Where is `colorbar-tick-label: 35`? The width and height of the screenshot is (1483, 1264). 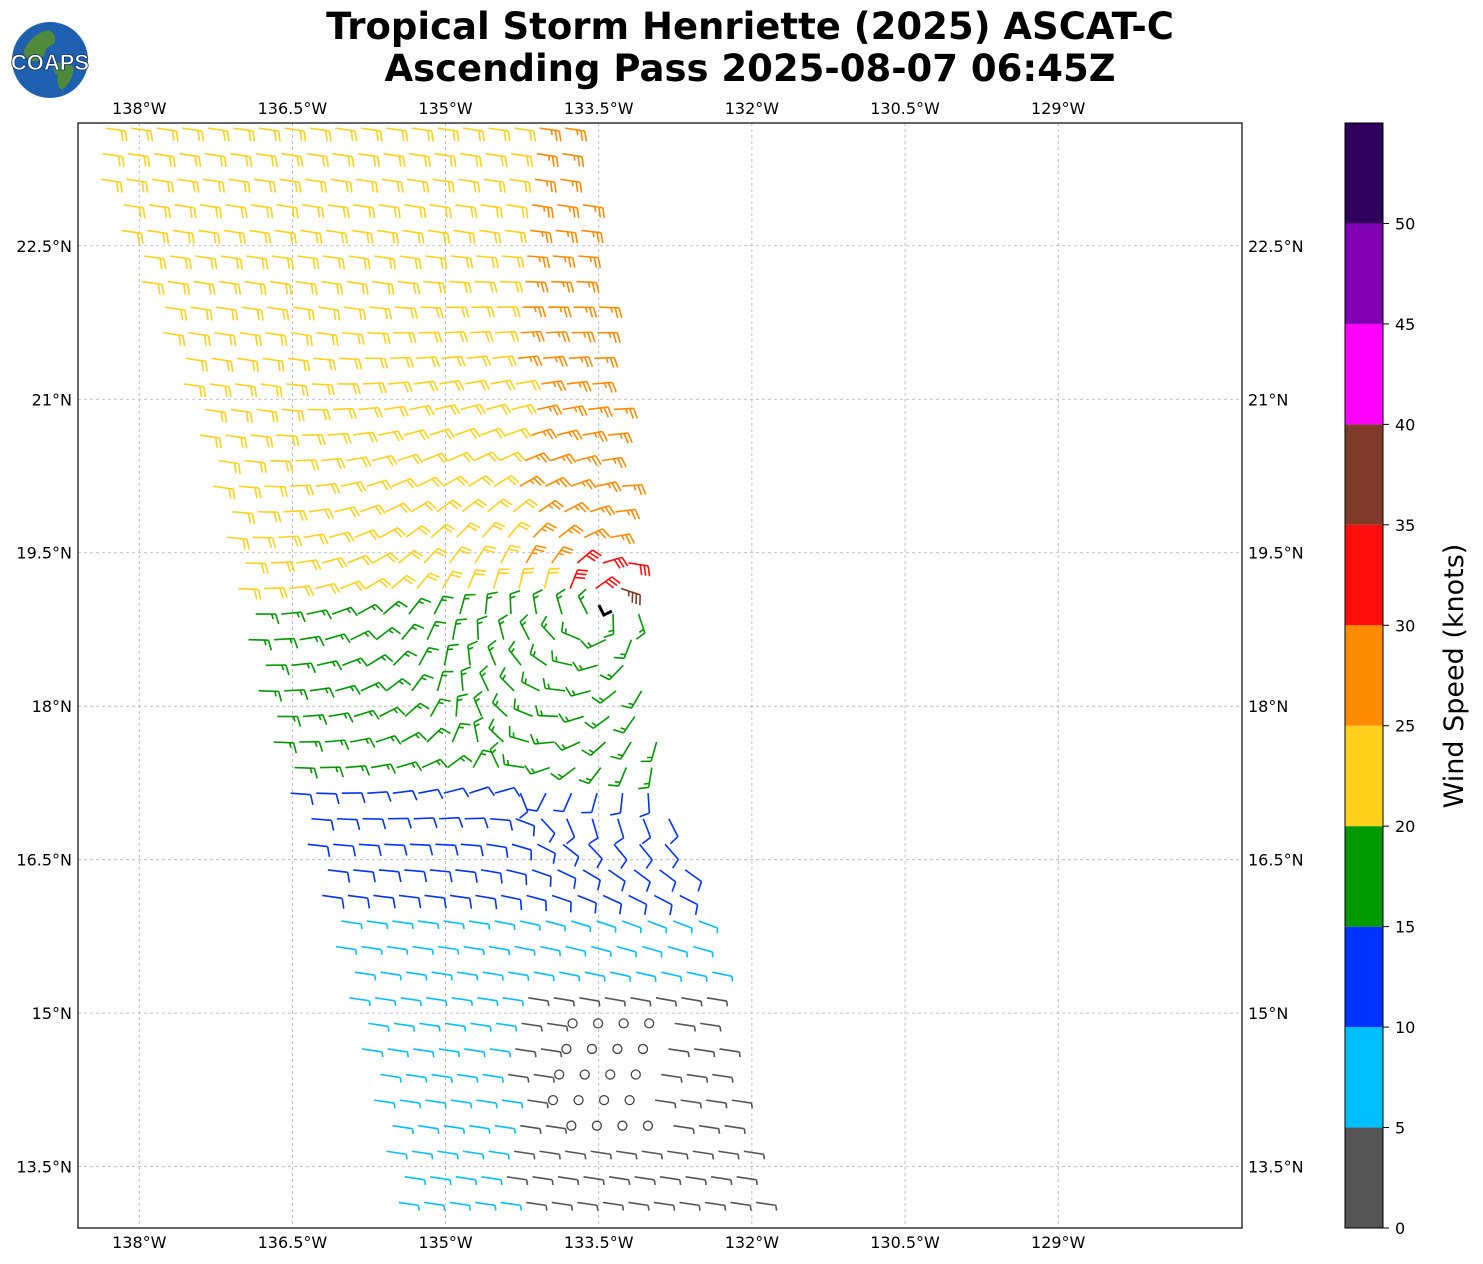
colorbar-tick-label: 35 is located at coordinates (1405, 525).